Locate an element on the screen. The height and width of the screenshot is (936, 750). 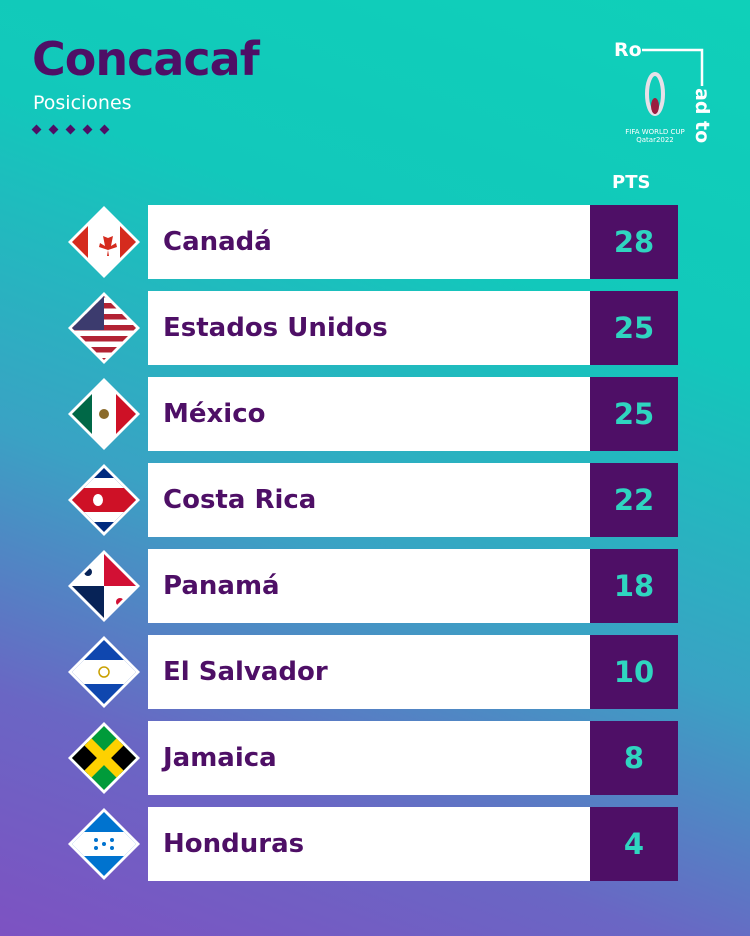
canada-flag-icon is located at coordinates (104, 242).